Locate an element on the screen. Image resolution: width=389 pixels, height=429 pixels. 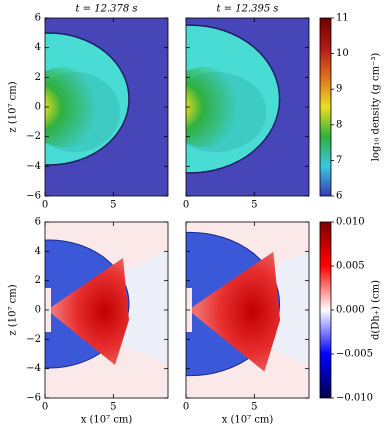
panel-title: t = 12.378 s is located at coordinates (106, 9).